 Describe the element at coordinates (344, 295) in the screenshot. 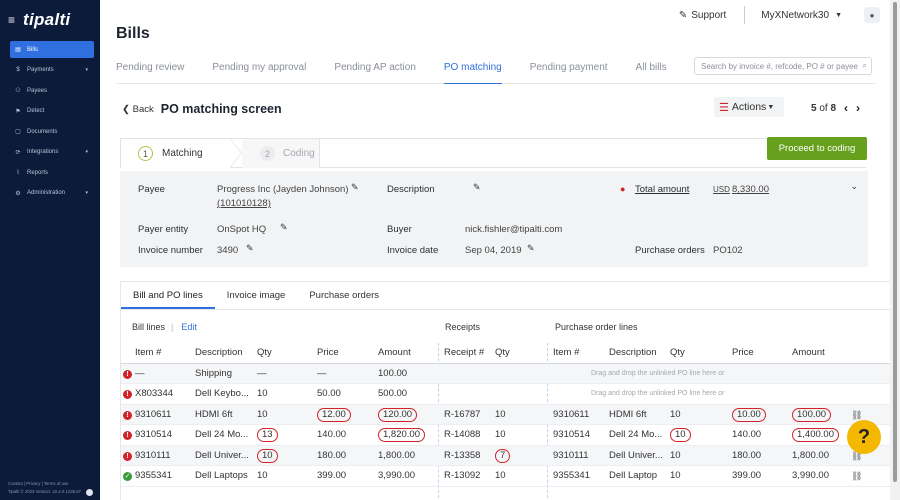

I see `tab-purchase-orders: Purchase orders` at that location.